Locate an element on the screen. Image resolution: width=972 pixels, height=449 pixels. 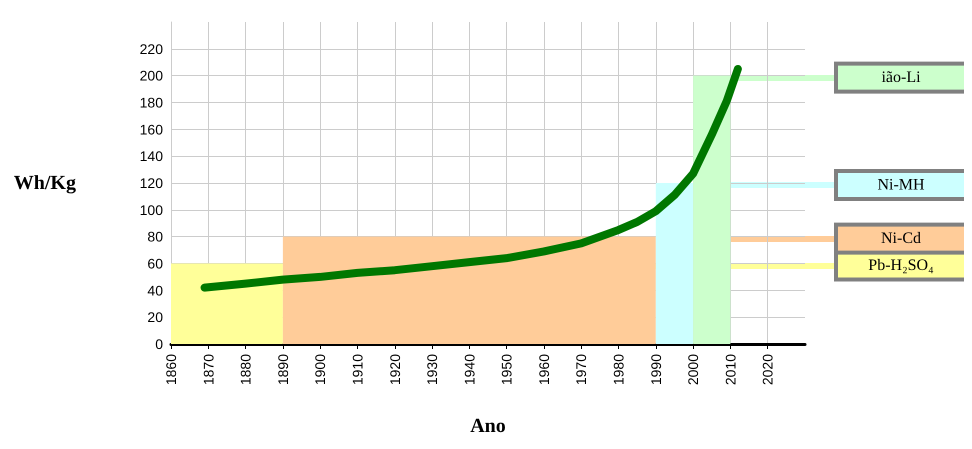
x-tick-label: 1980 is located at coordinates (618, 370).